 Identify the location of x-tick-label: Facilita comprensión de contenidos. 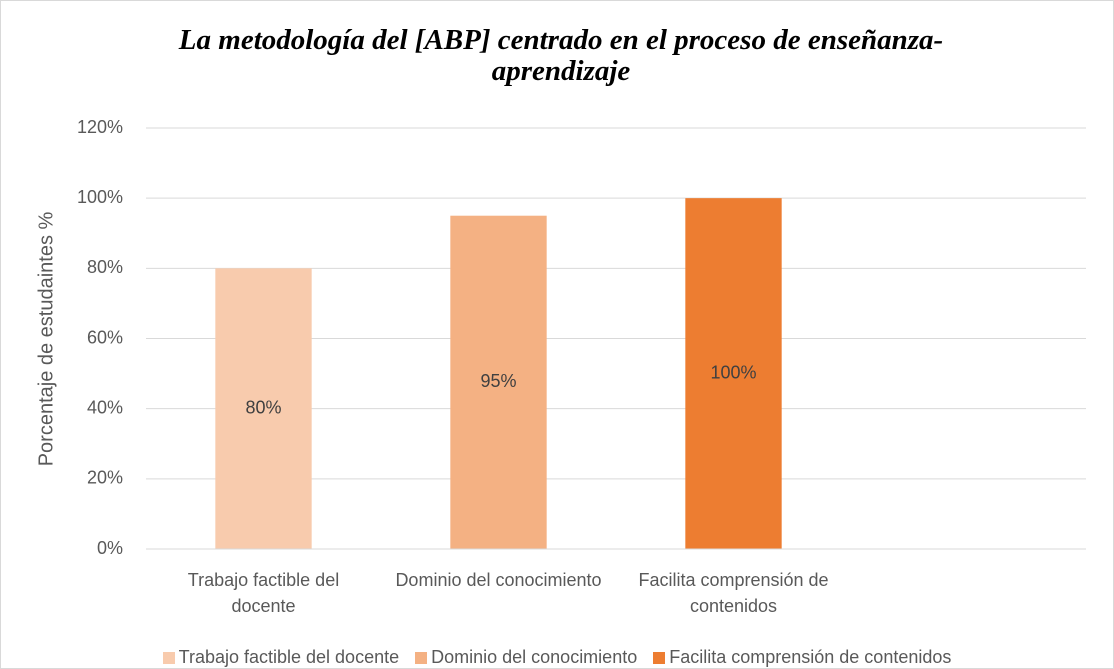
(733, 593).